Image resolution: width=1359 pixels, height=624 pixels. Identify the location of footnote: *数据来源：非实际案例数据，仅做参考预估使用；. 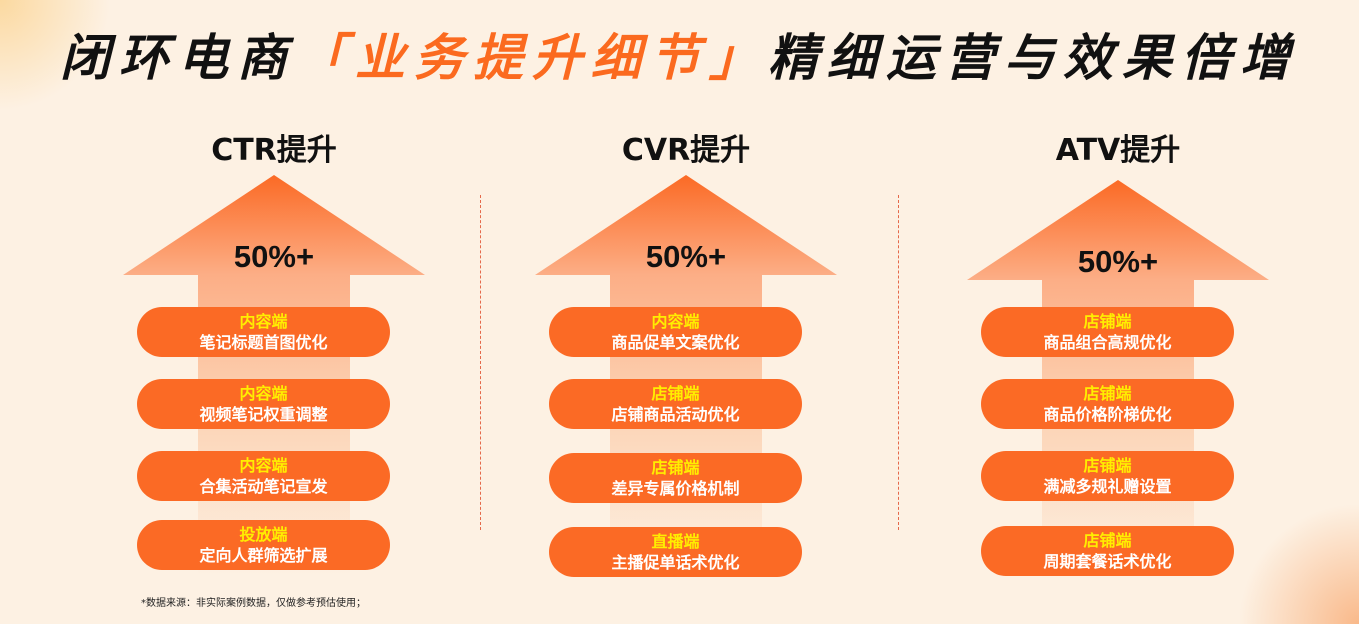
(253, 603).